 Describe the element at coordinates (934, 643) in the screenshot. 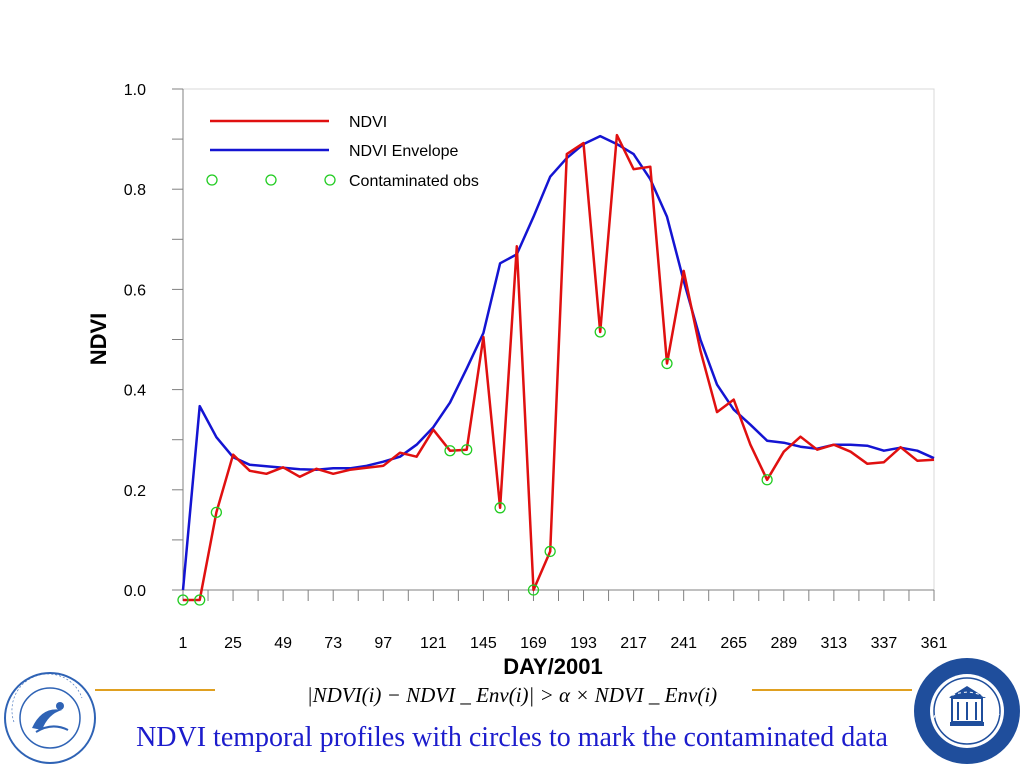

I see `x-tick-label: 361` at that location.